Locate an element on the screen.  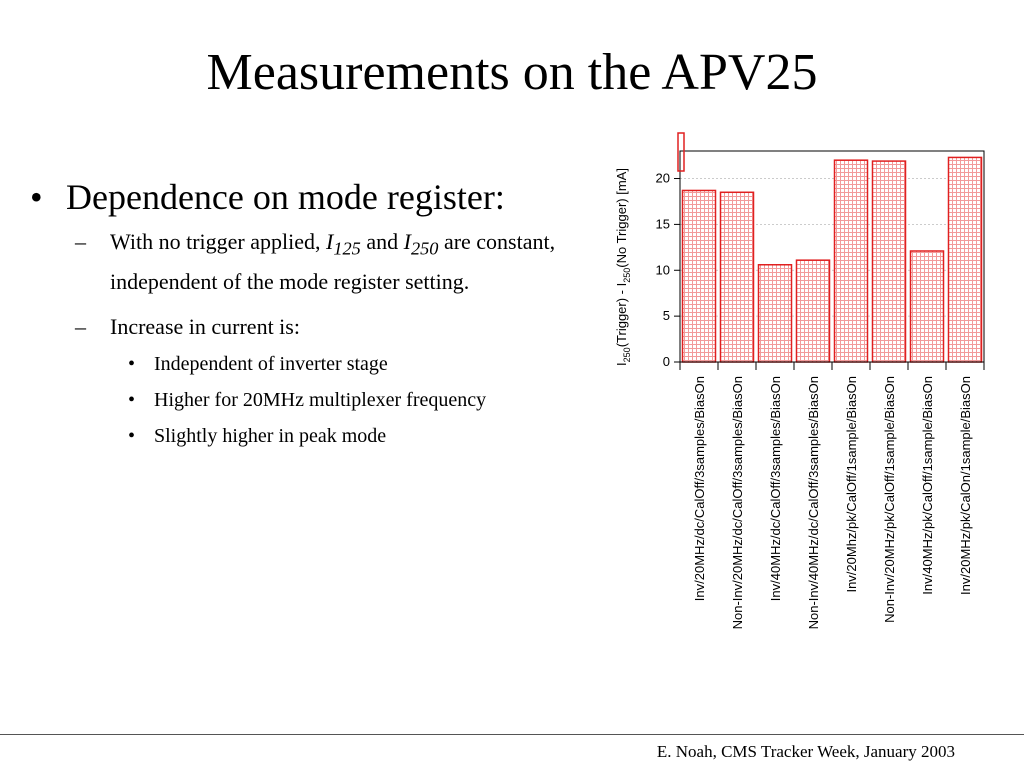
x-tick-label: Inv/20MHz/dc/CalOff/3samples/BiasOn is located at coordinates (699, 488).